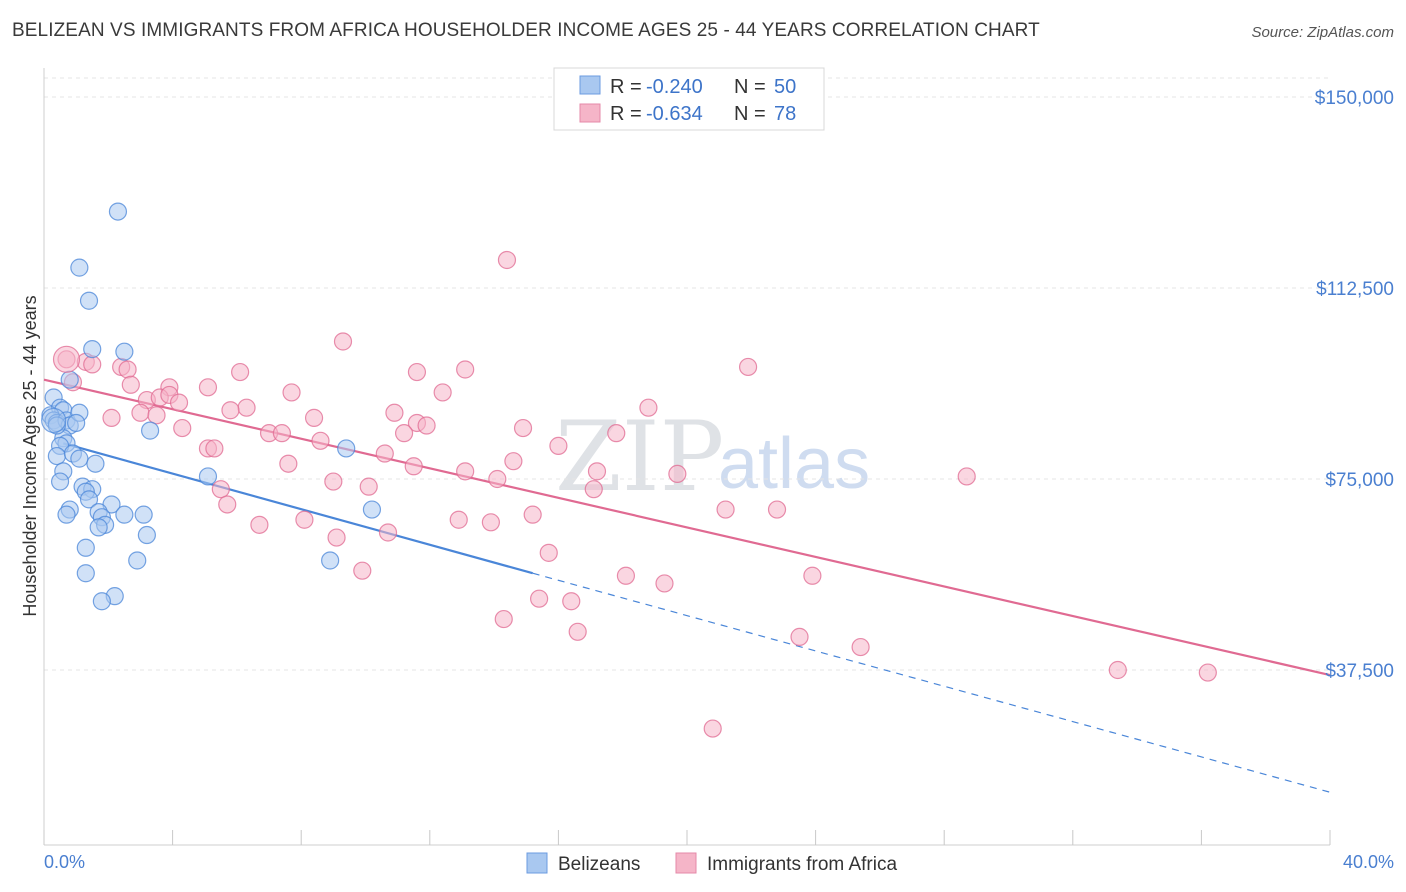  Describe the element at coordinates (590, 85) in the screenshot. I see `legend-swatch-belizeans` at that location.